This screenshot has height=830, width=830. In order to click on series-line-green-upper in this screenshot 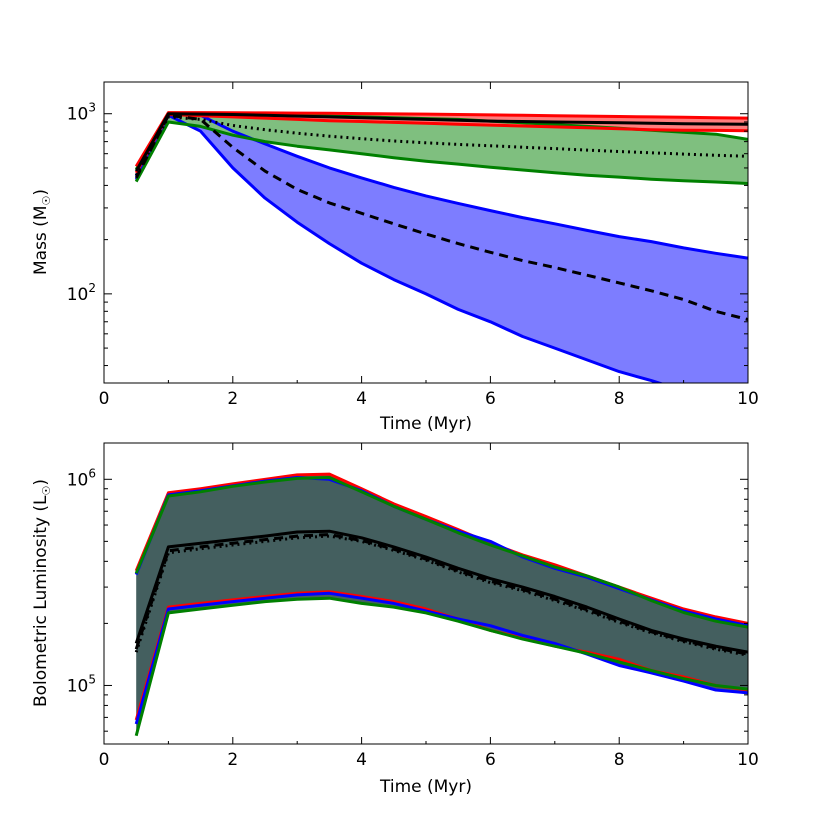, I will do `click(441, 552)`.